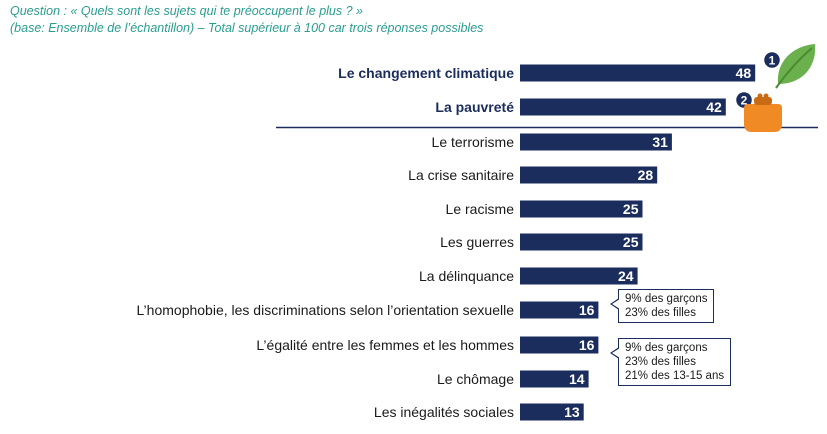  What do you see at coordinates (473, 142) in the screenshot?
I see `category-label: Le terrorisme` at bounding box center [473, 142].